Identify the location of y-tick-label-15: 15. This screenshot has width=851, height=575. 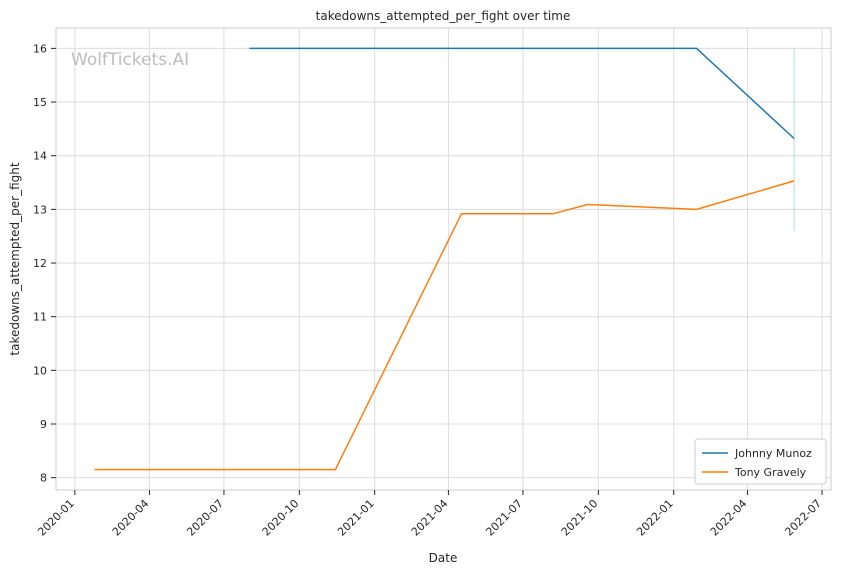
(40, 102).